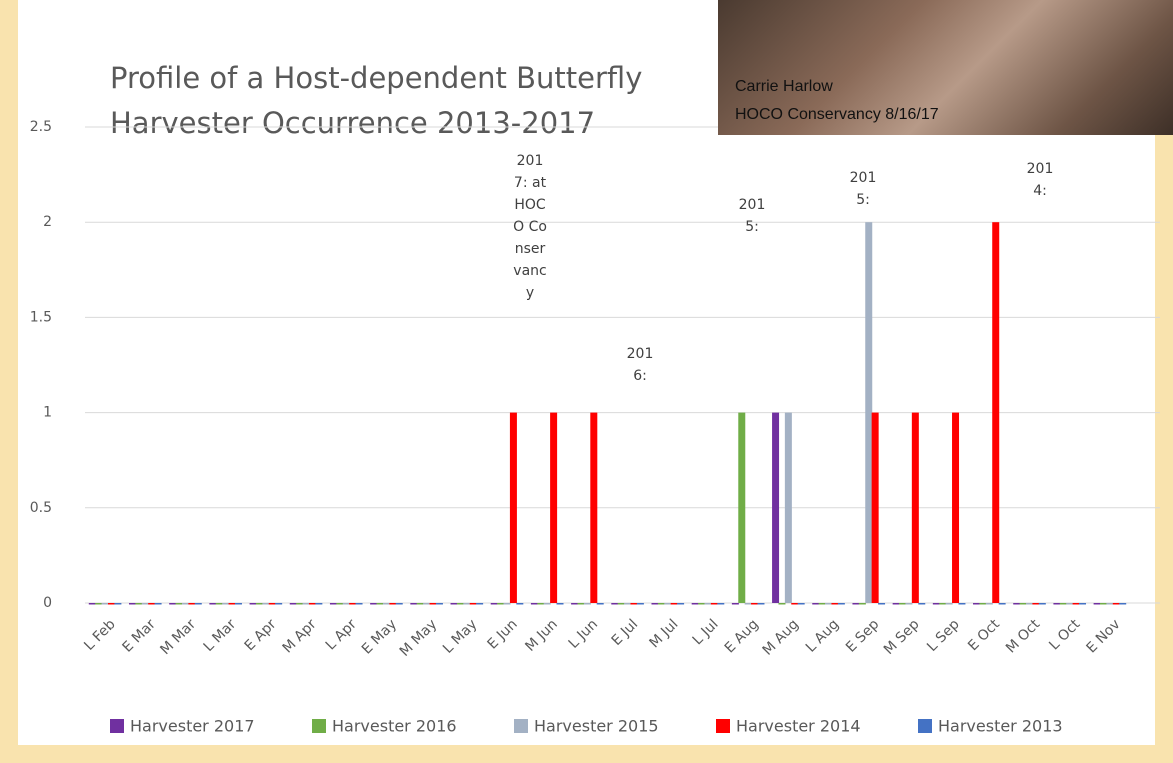 The image size is (1173, 763). What do you see at coordinates (1023, 636) in the screenshot?
I see `x-tick-label: M Oct` at bounding box center [1023, 636].